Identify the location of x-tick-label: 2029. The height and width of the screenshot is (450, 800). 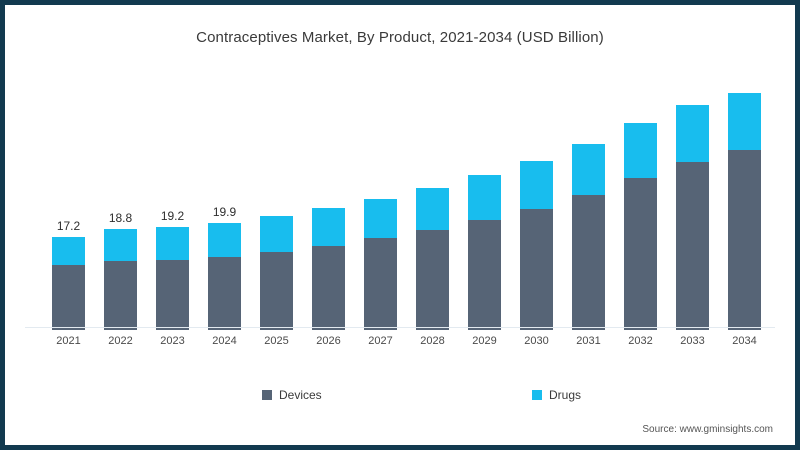
(484, 341).